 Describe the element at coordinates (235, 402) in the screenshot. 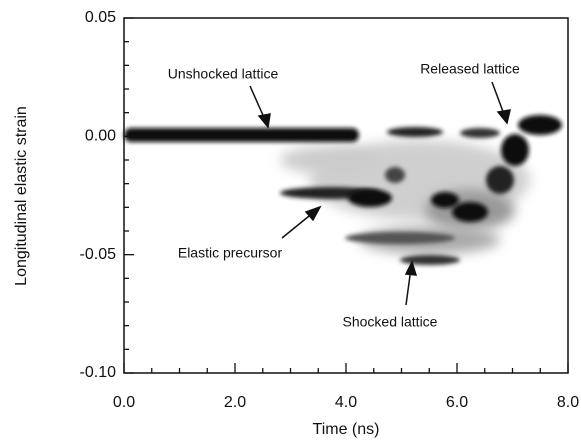

I see `x-tick-label: 2.0` at that location.